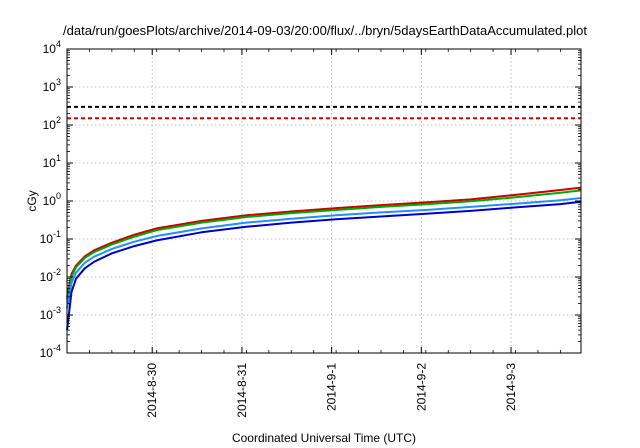  I want to click on y-tick-label: 10⁻¹, so click(50, 237).